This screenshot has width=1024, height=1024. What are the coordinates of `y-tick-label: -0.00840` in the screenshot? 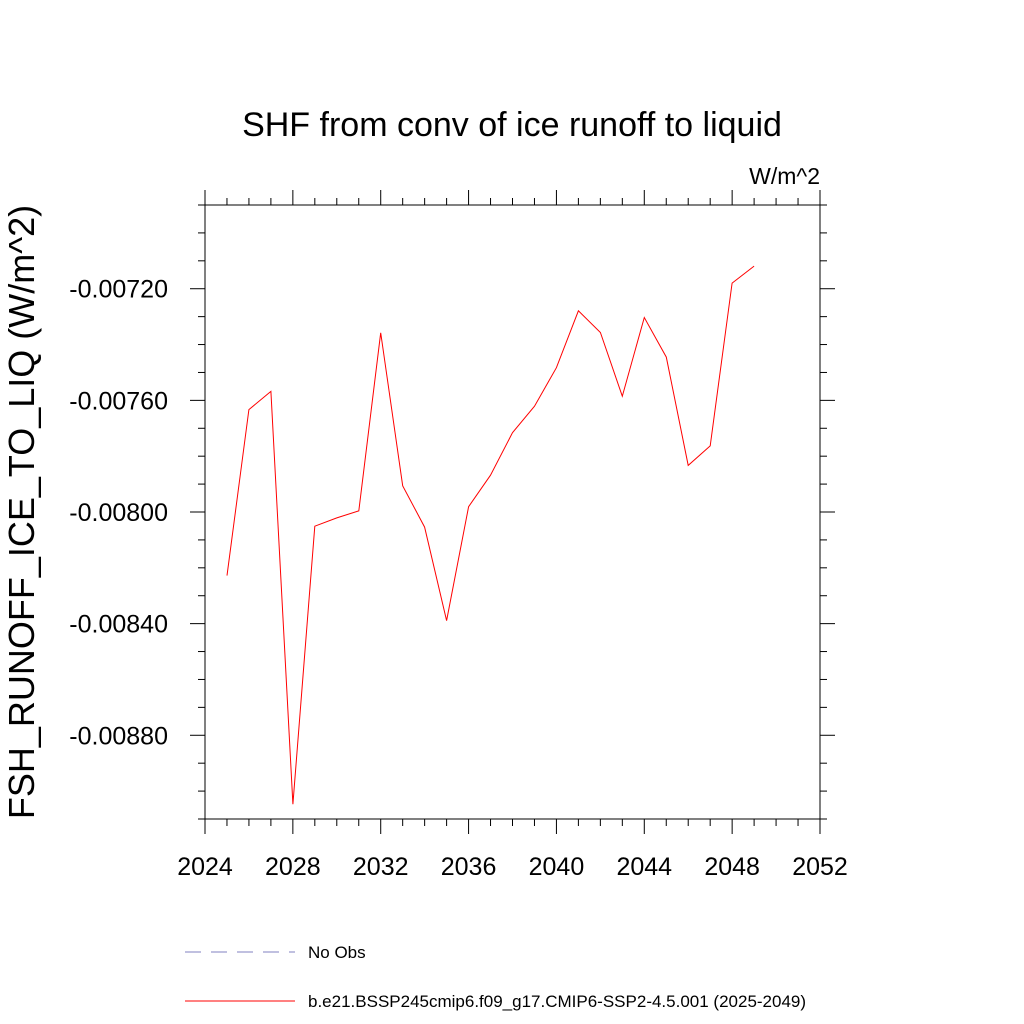 It's located at (118, 625).